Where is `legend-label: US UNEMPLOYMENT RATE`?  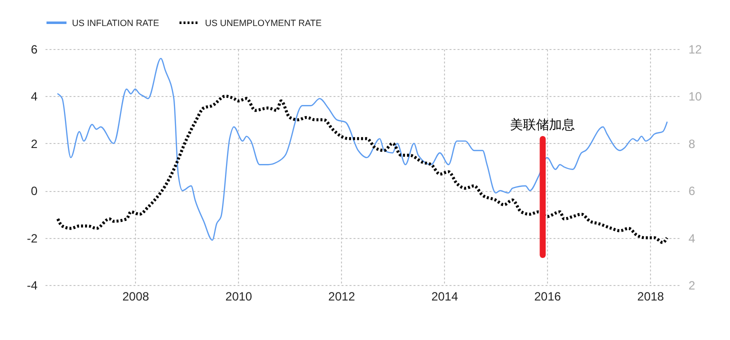
legend-label: US UNEMPLOYMENT RATE is located at coordinates (263, 23).